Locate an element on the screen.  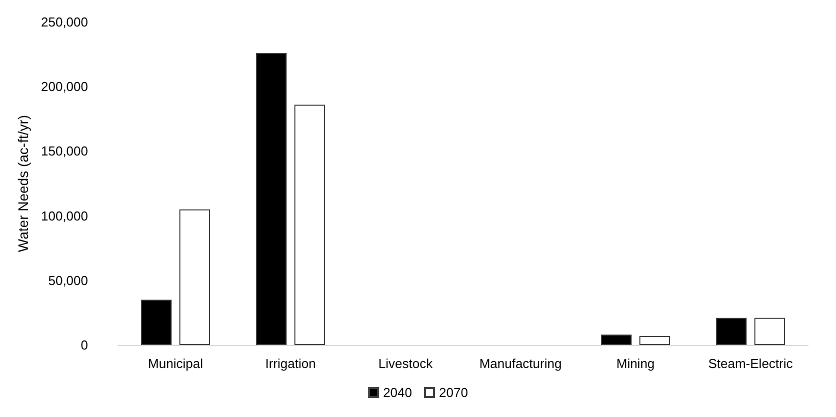
x-tick-label: Manufacturing is located at coordinates (520, 363).